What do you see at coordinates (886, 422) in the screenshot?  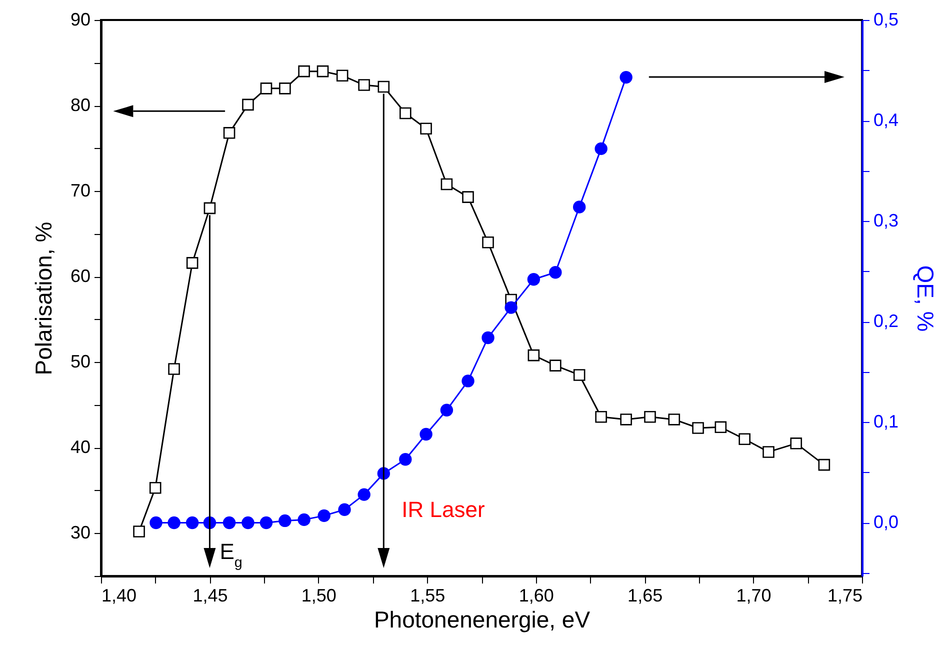 I see `y2-tick-label: 0,1` at bounding box center [886, 422].